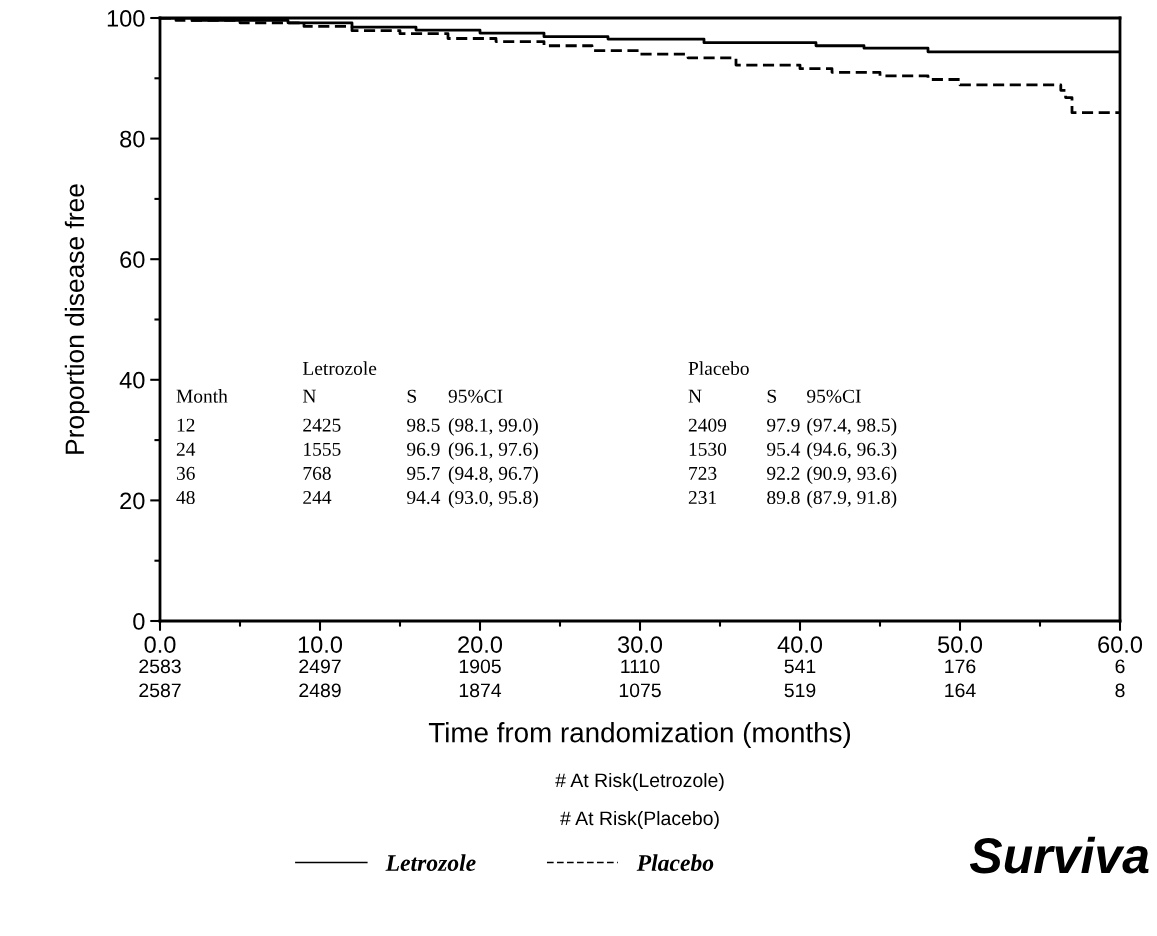  Describe the element at coordinates (186, 425) in the screenshot. I see `annotation: 12` at that location.